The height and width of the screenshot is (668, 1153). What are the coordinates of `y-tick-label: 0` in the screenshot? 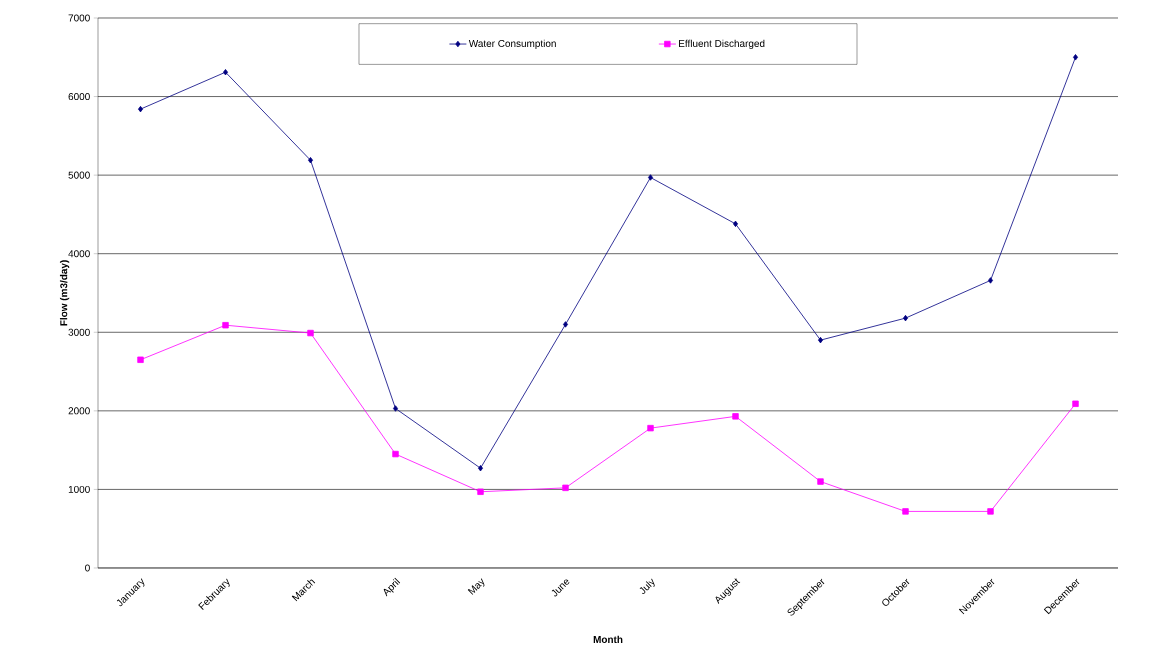 It's located at (87, 568).